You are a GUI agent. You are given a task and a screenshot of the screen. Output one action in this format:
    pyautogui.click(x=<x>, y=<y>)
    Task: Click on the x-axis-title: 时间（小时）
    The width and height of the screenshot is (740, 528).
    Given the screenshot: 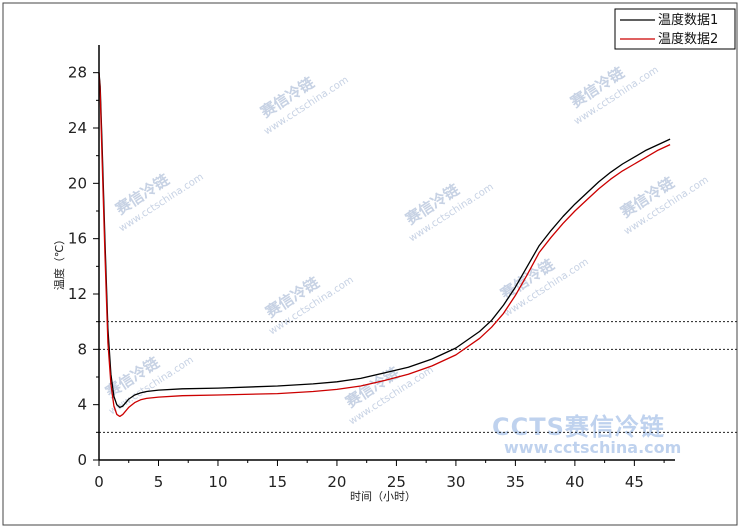 What is the action you would take?
    pyautogui.click(x=383, y=496)
    